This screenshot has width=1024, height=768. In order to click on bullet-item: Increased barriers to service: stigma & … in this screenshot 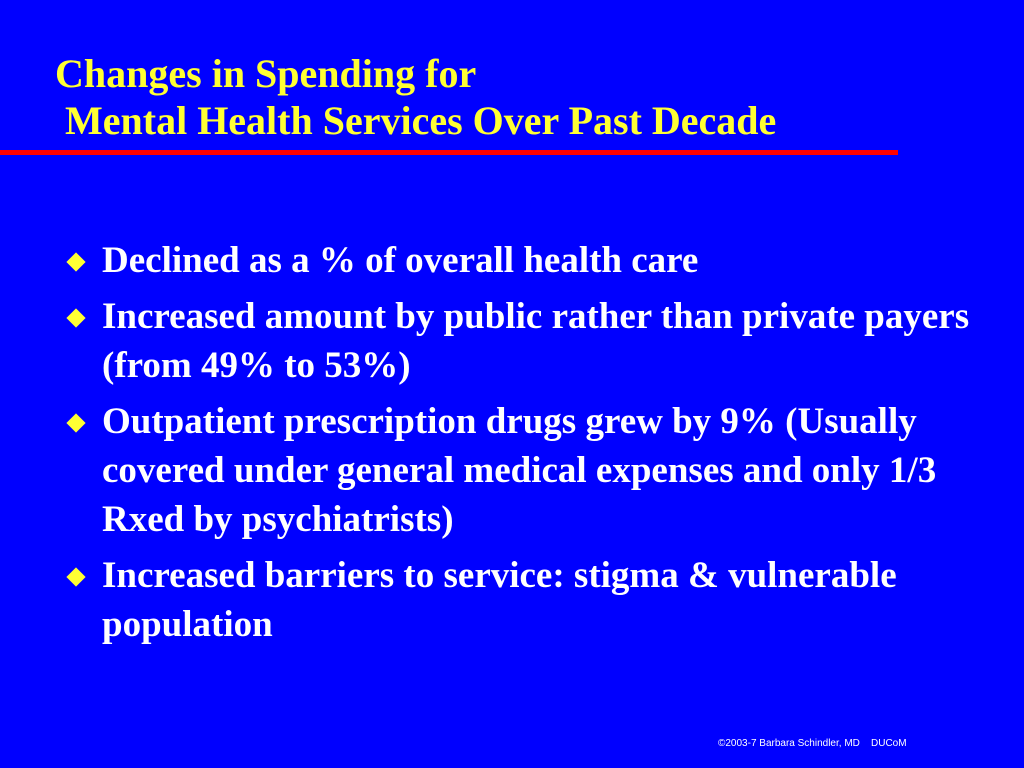, I will do `click(534, 600)`.